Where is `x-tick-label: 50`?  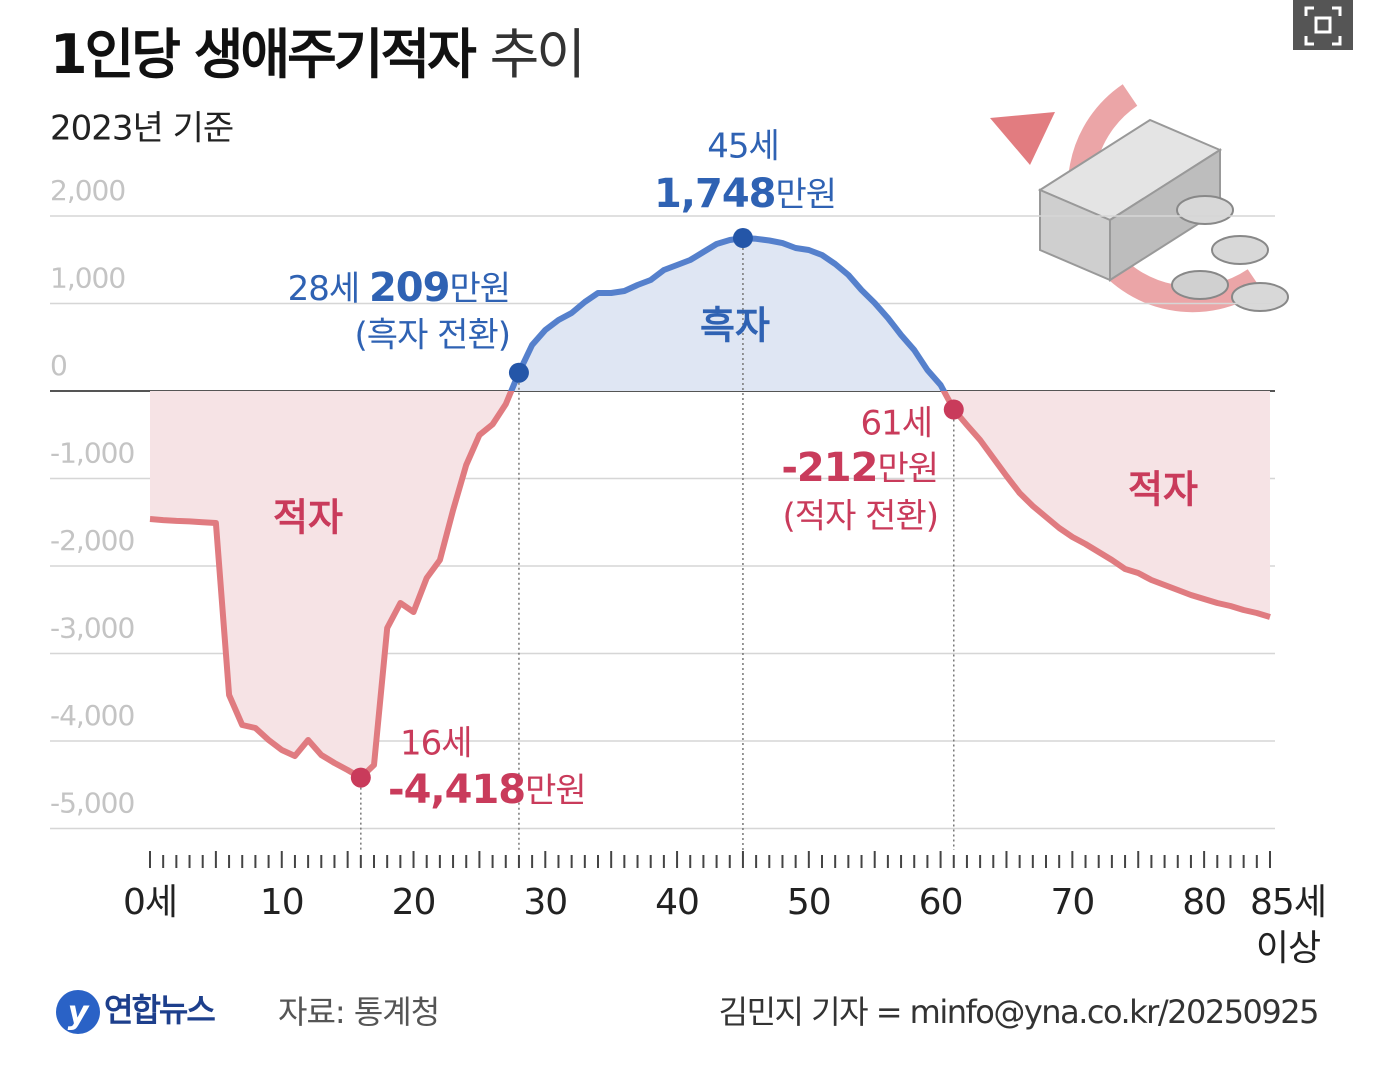
x-tick-label: 50 is located at coordinates (809, 902).